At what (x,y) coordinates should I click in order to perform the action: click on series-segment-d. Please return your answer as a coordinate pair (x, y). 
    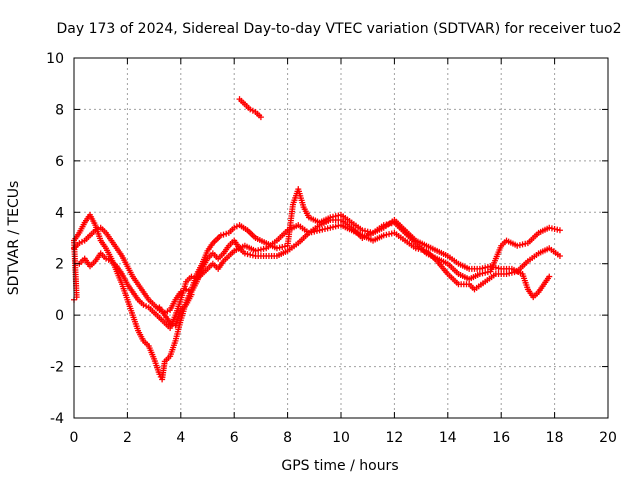
    Looking at the image, I should click on (250, 108).